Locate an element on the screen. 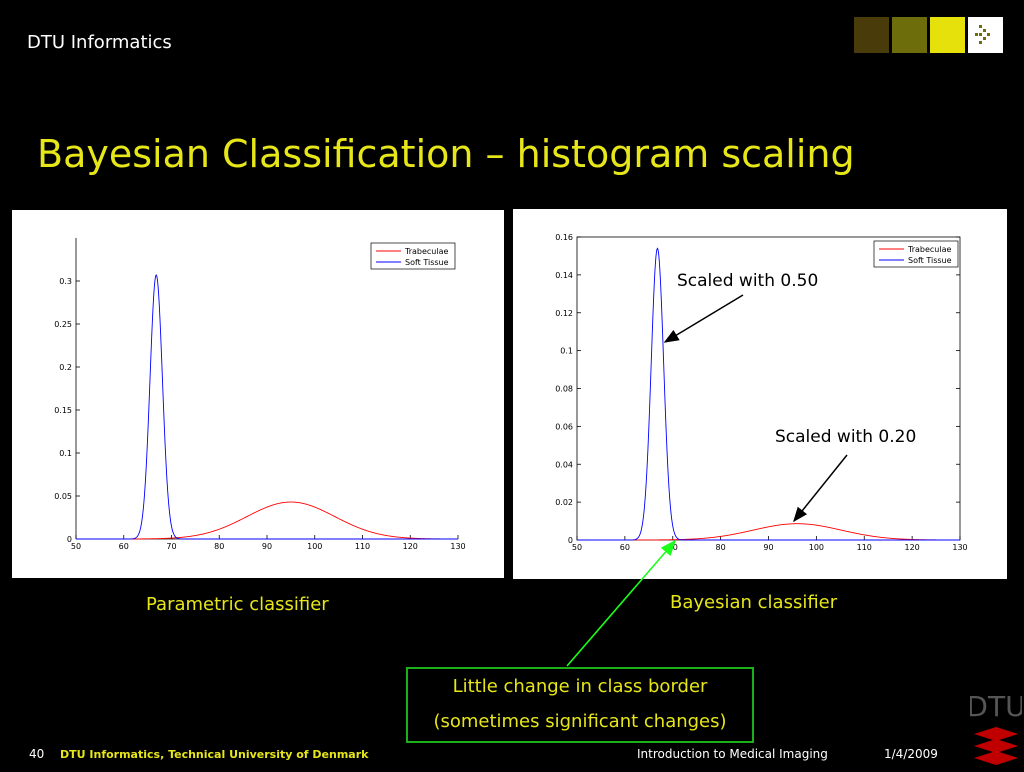 The image size is (1024, 772). y-tick-label: 0.16 is located at coordinates (564, 237).